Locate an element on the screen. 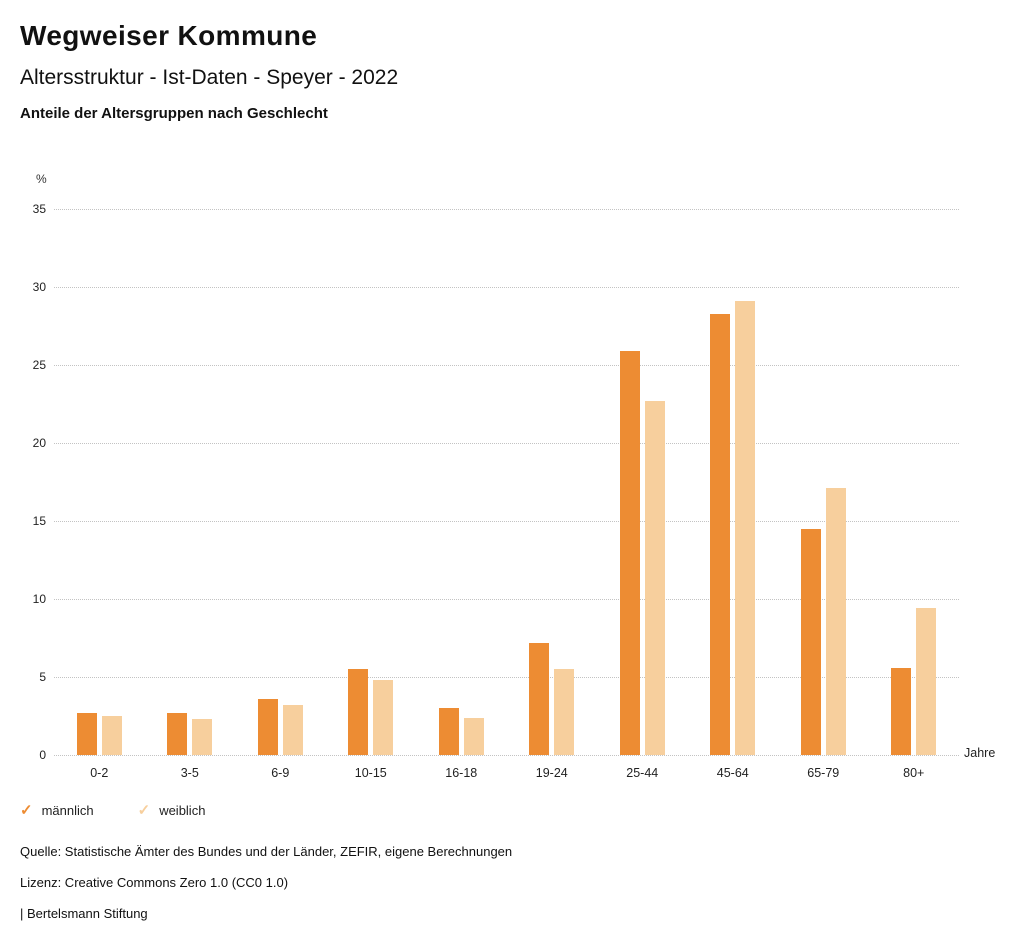  legend: ✓ männlich ✓ weiblich is located at coordinates (112, 810).